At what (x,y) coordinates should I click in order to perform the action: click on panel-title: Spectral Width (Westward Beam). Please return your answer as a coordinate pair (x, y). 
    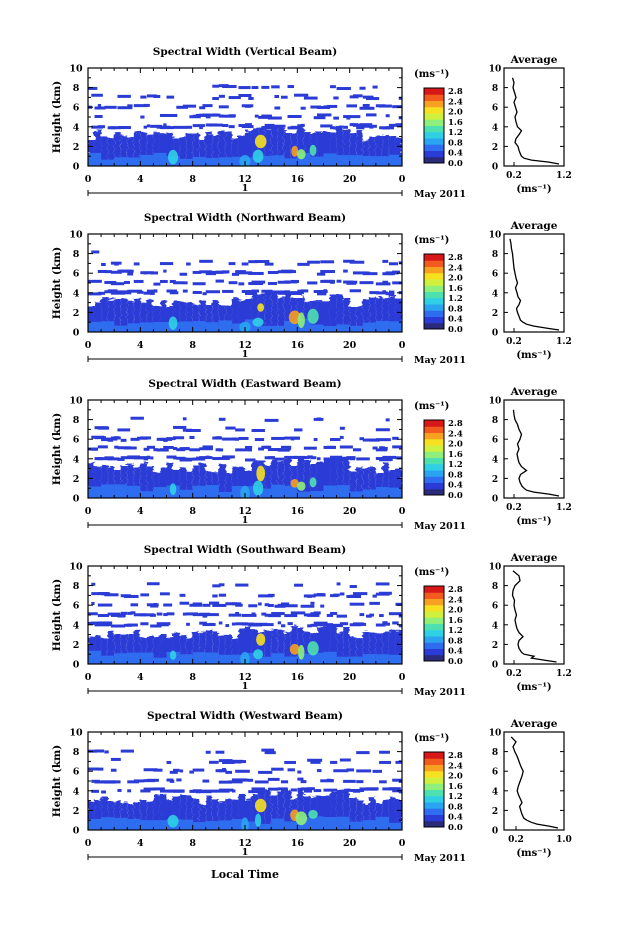
    Looking at the image, I should click on (245, 716).